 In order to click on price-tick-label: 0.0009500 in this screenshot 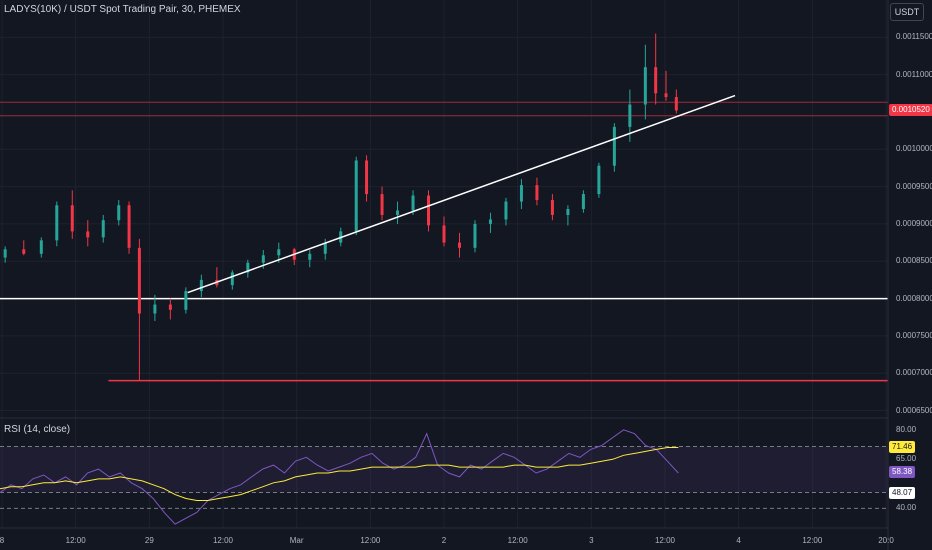, I will do `click(914, 186)`.